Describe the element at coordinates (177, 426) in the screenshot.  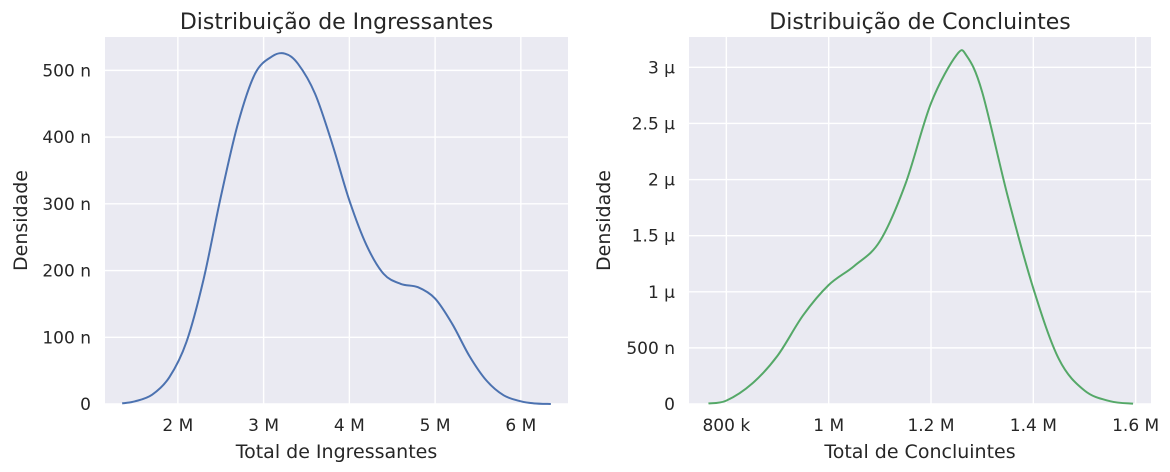
I see `x-tick-label: 2 M` at that location.